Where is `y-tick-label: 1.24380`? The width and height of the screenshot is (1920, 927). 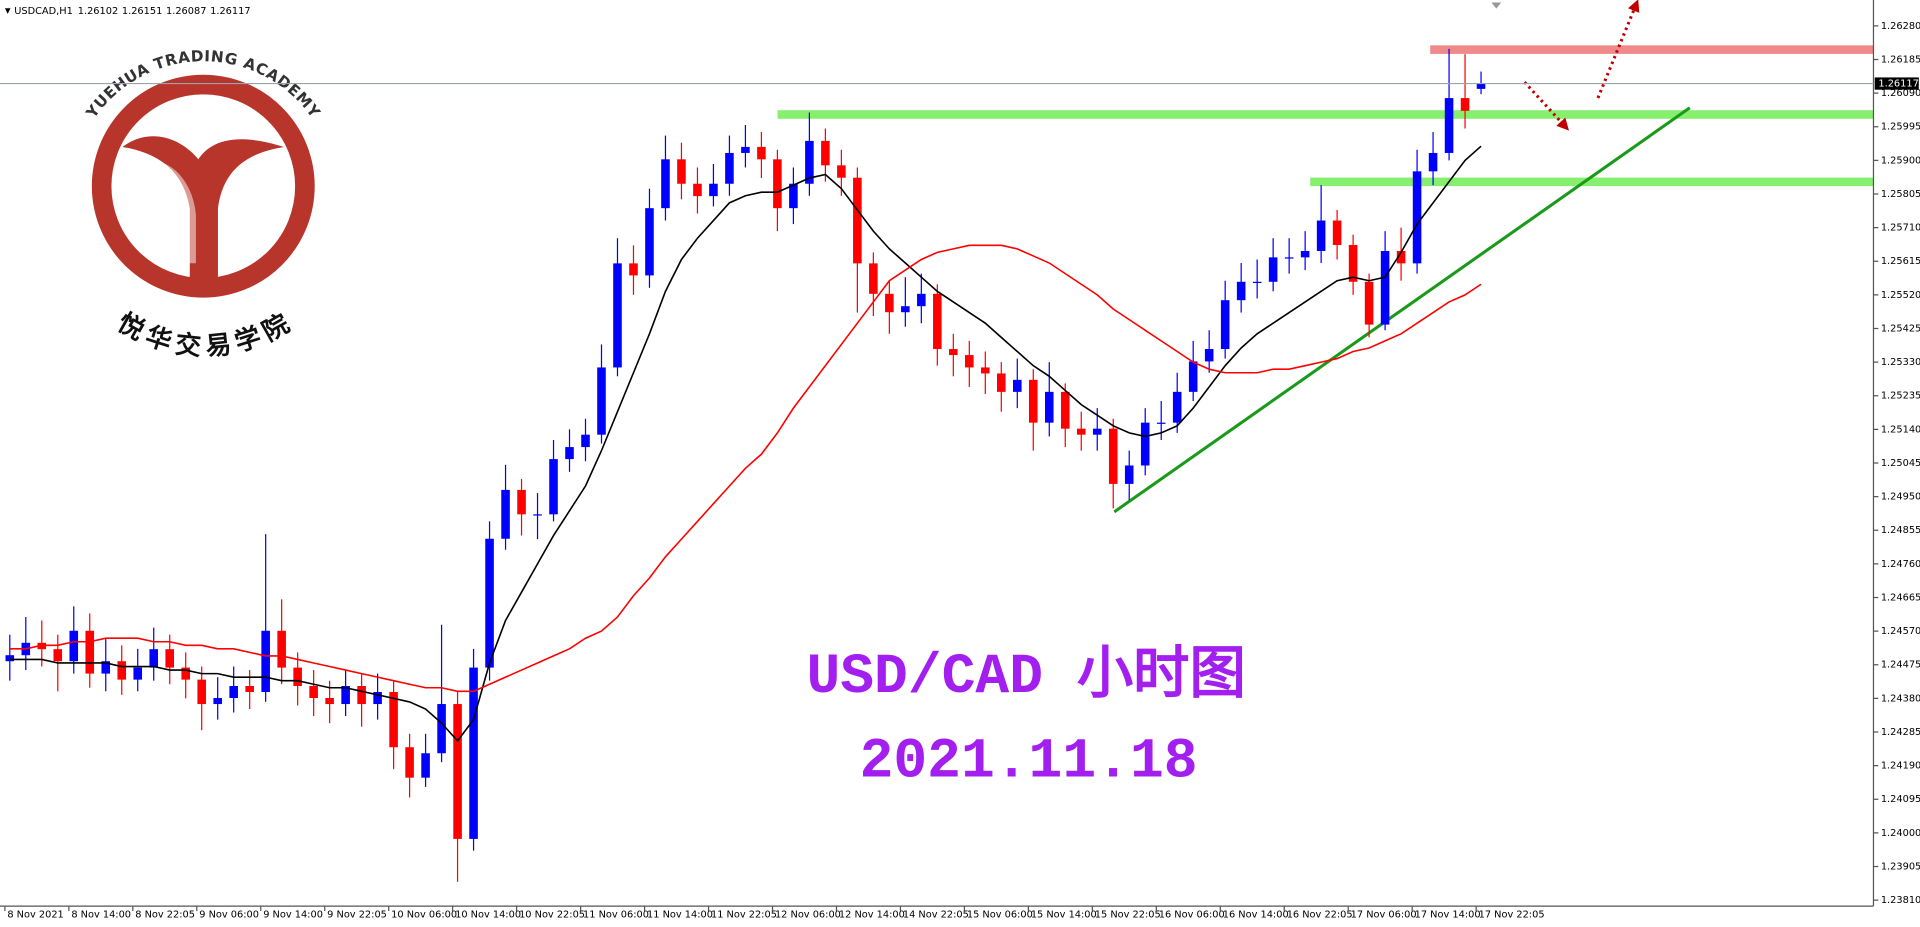 y-tick-label: 1.24380 is located at coordinates (1900, 698).